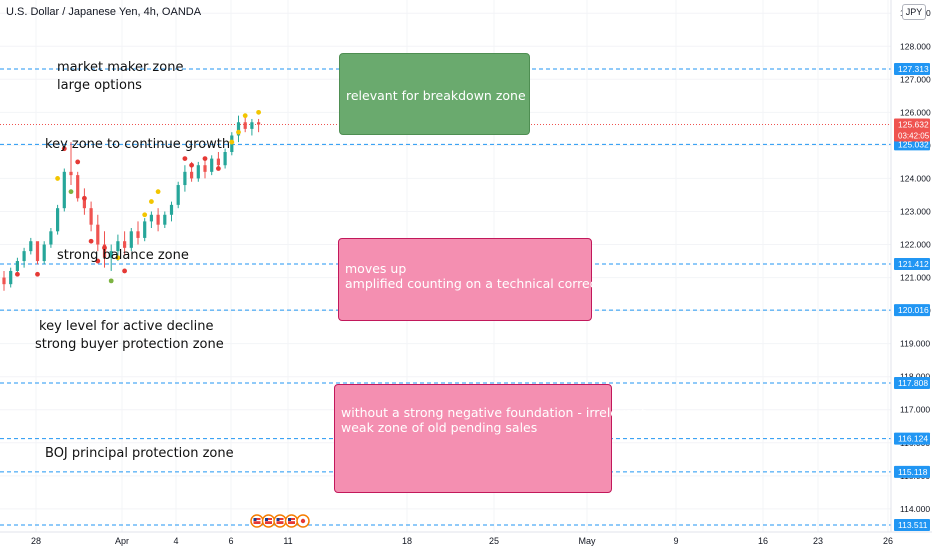 This screenshot has width=932, height=550. I want to click on annotation-large-options: large options, so click(99, 85).